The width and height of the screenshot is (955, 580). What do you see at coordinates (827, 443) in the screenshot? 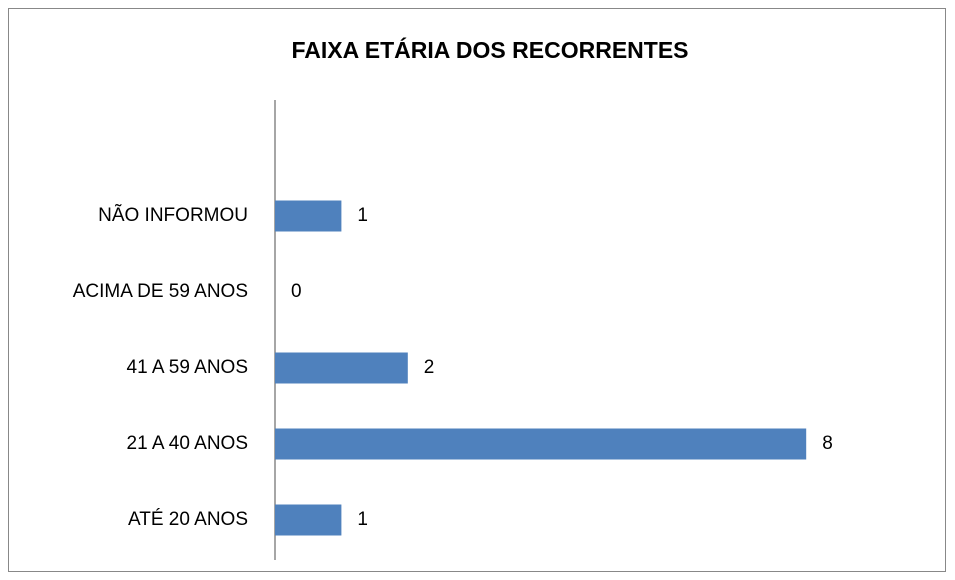
I see `value-label: 8` at bounding box center [827, 443].